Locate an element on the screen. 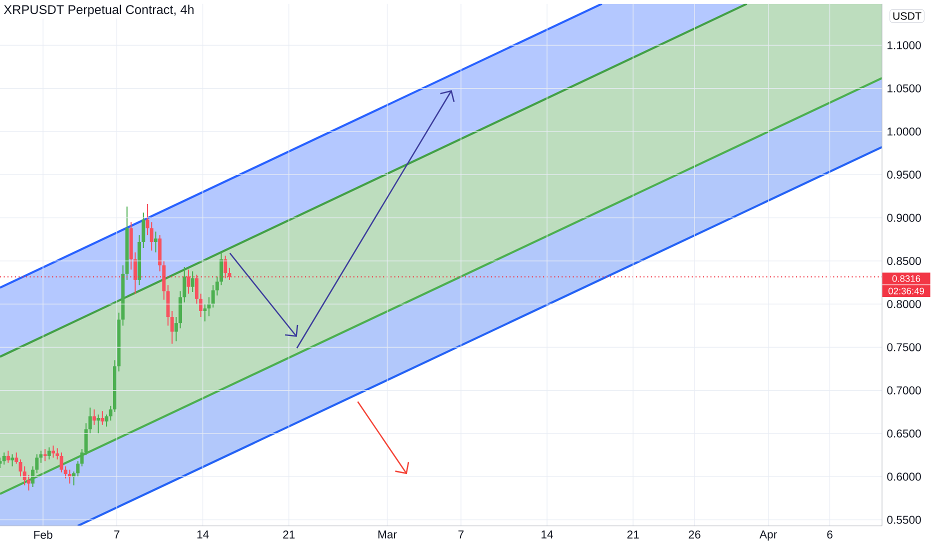 The image size is (932, 550). y-tick-label: 0.6500 is located at coordinates (904, 434).